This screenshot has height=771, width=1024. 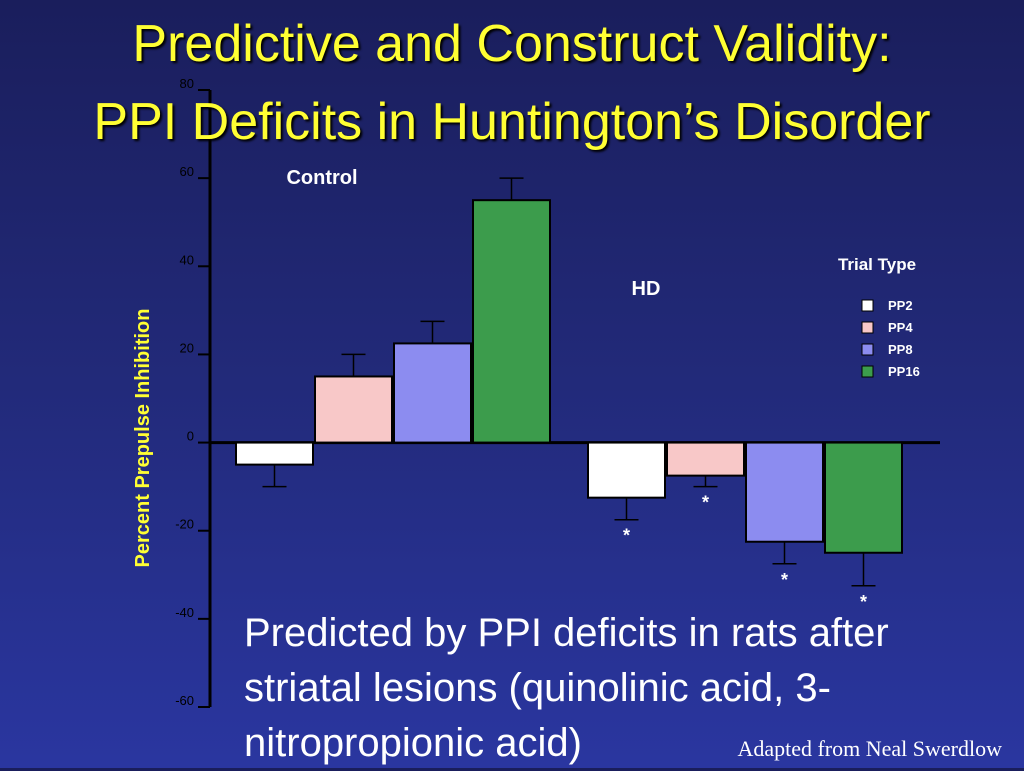 What do you see at coordinates (867, 371) in the screenshot?
I see `legend-swatch-pp16` at bounding box center [867, 371].